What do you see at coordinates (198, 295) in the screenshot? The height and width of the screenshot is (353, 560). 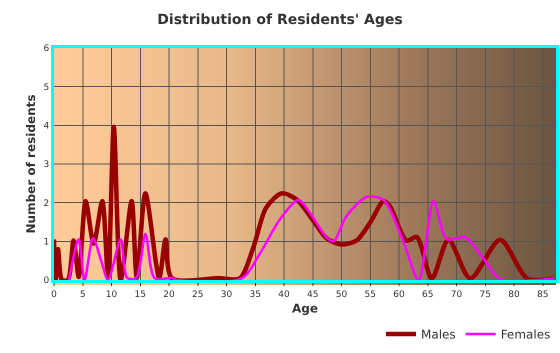 I see `x-tick-label: 25` at bounding box center [198, 295].